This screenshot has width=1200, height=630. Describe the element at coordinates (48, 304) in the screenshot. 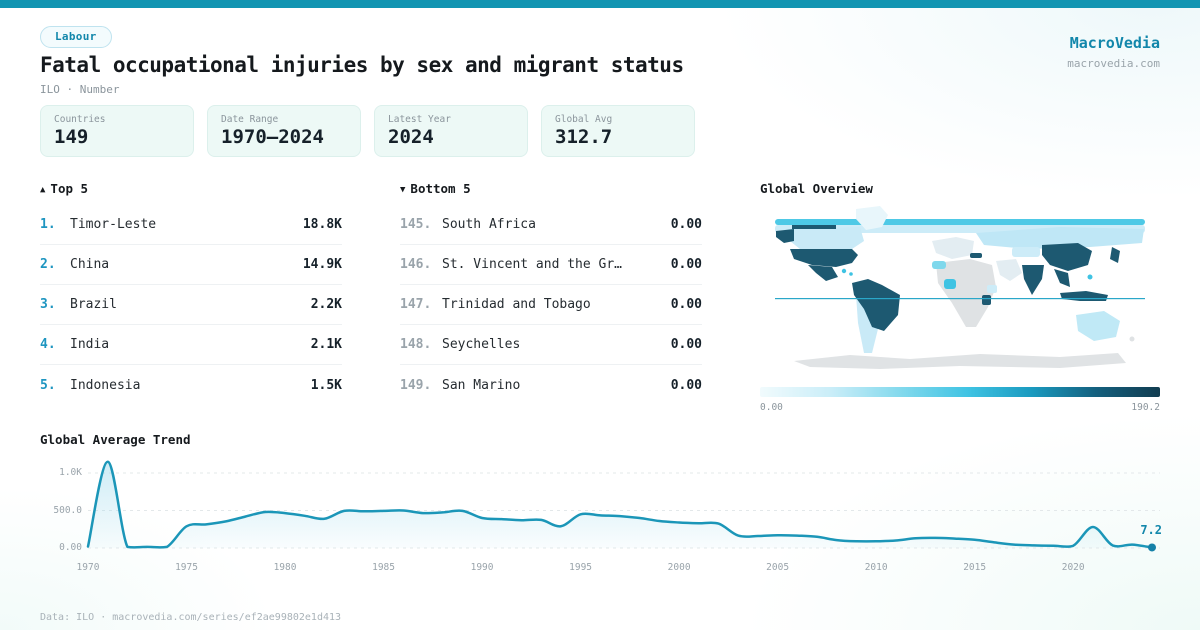

I see `rank-number: 3.` at that location.